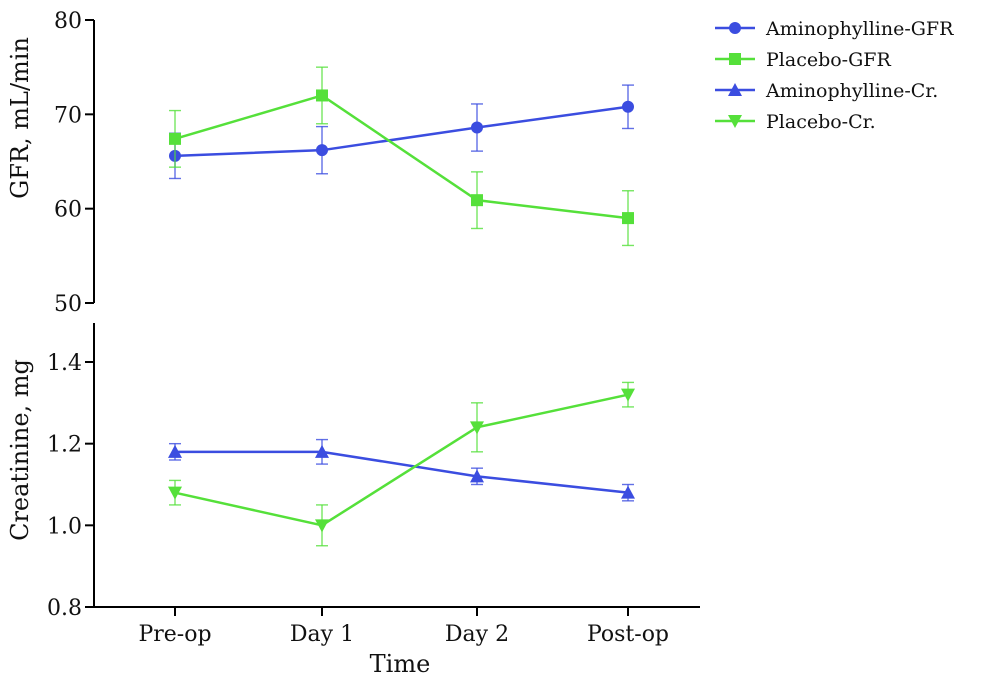 This screenshot has width=1000, height=682. Describe the element at coordinates (64, 608) in the screenshot. I see `y-tick-label: 0.8` at that location.